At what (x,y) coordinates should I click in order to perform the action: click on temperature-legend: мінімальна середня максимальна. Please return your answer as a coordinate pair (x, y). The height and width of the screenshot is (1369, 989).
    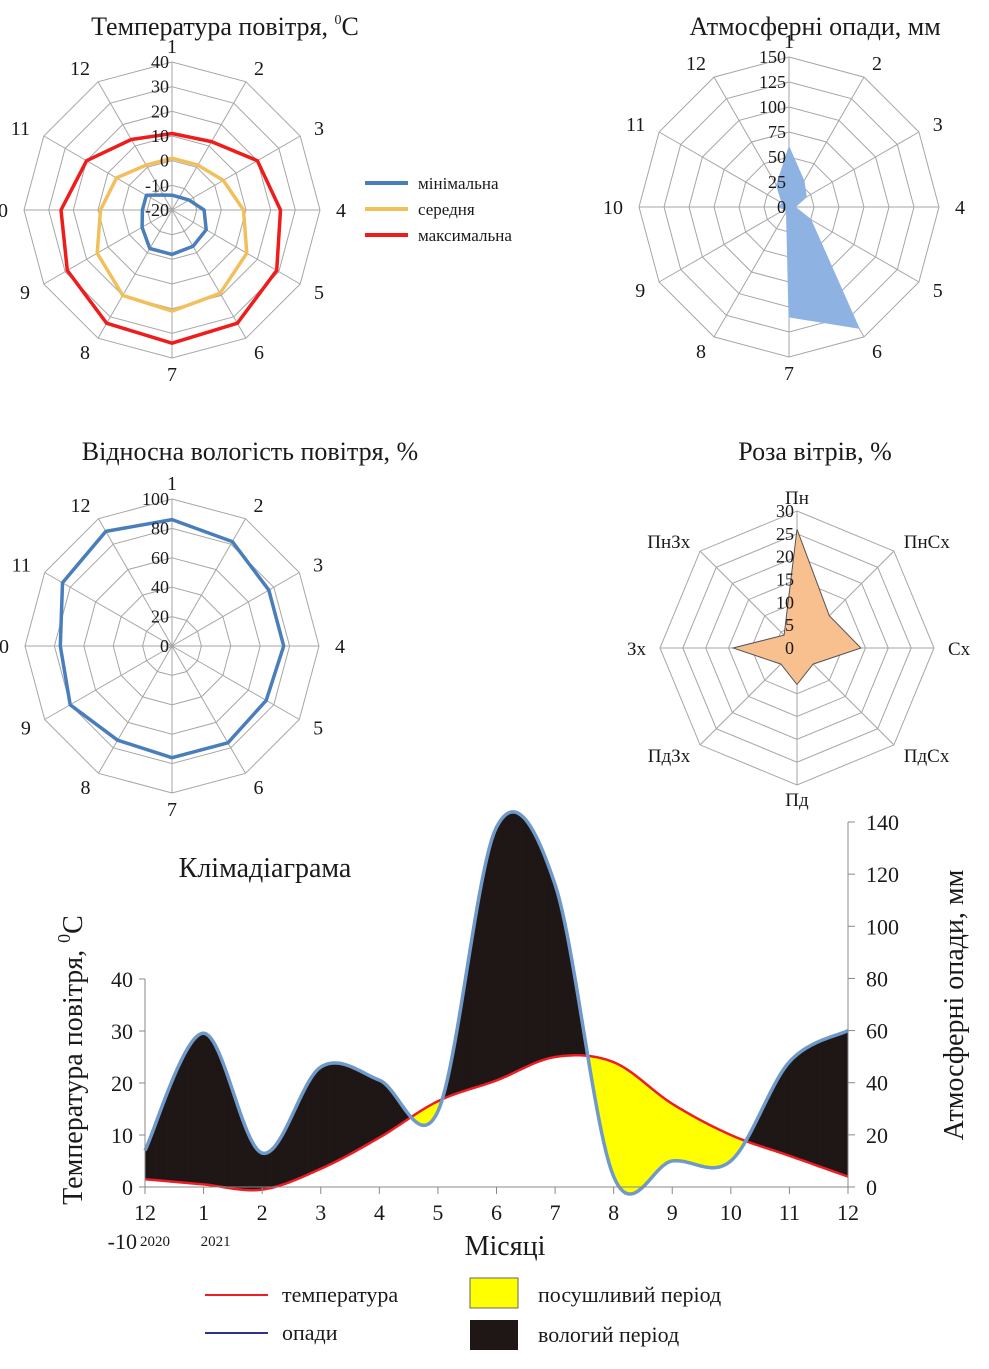
    Looking at the image, I should click on (438, 209).